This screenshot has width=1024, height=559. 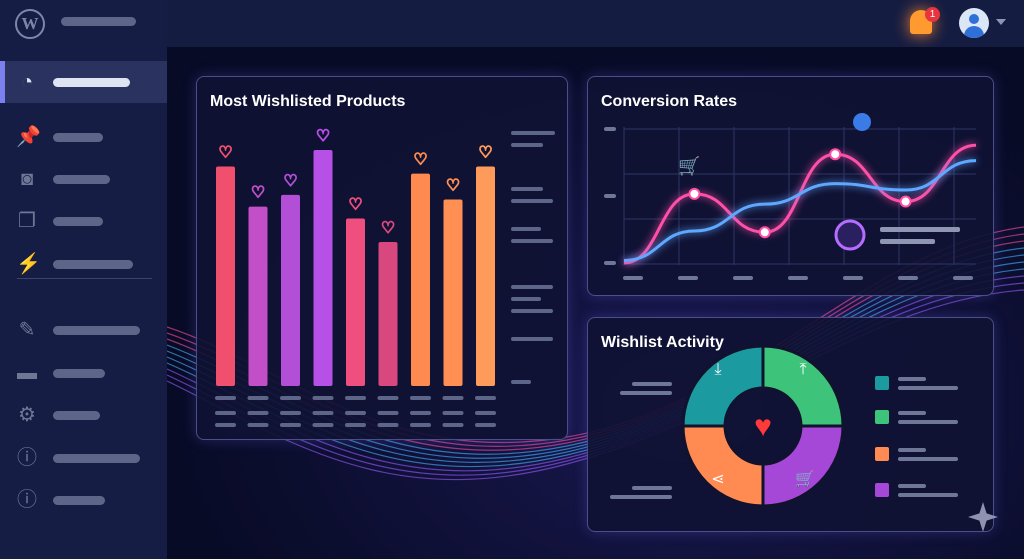 What do you see at coordinates (717, 369) in the screenshot?
I see `download-icon: ⤓` at bounding box center [717, 369].